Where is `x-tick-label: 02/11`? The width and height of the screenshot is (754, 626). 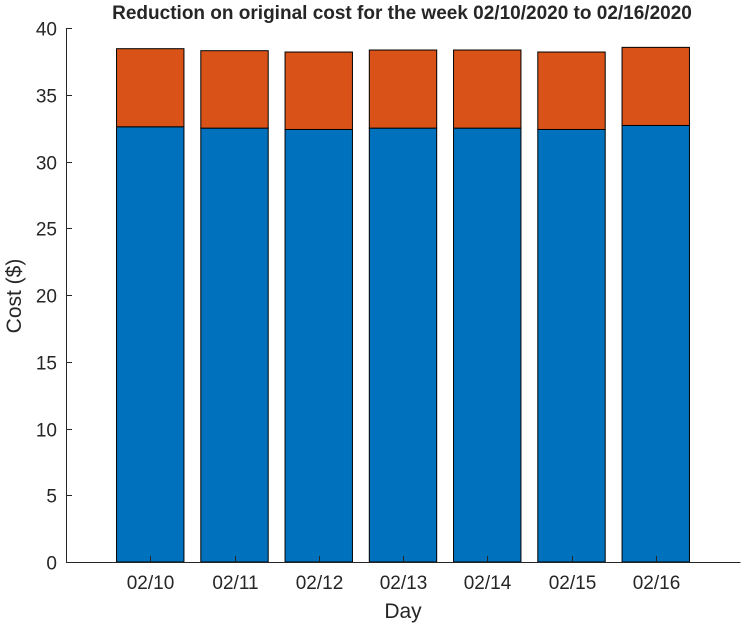
x-tick-label: 02/11 is located at coordinates (235, 583).